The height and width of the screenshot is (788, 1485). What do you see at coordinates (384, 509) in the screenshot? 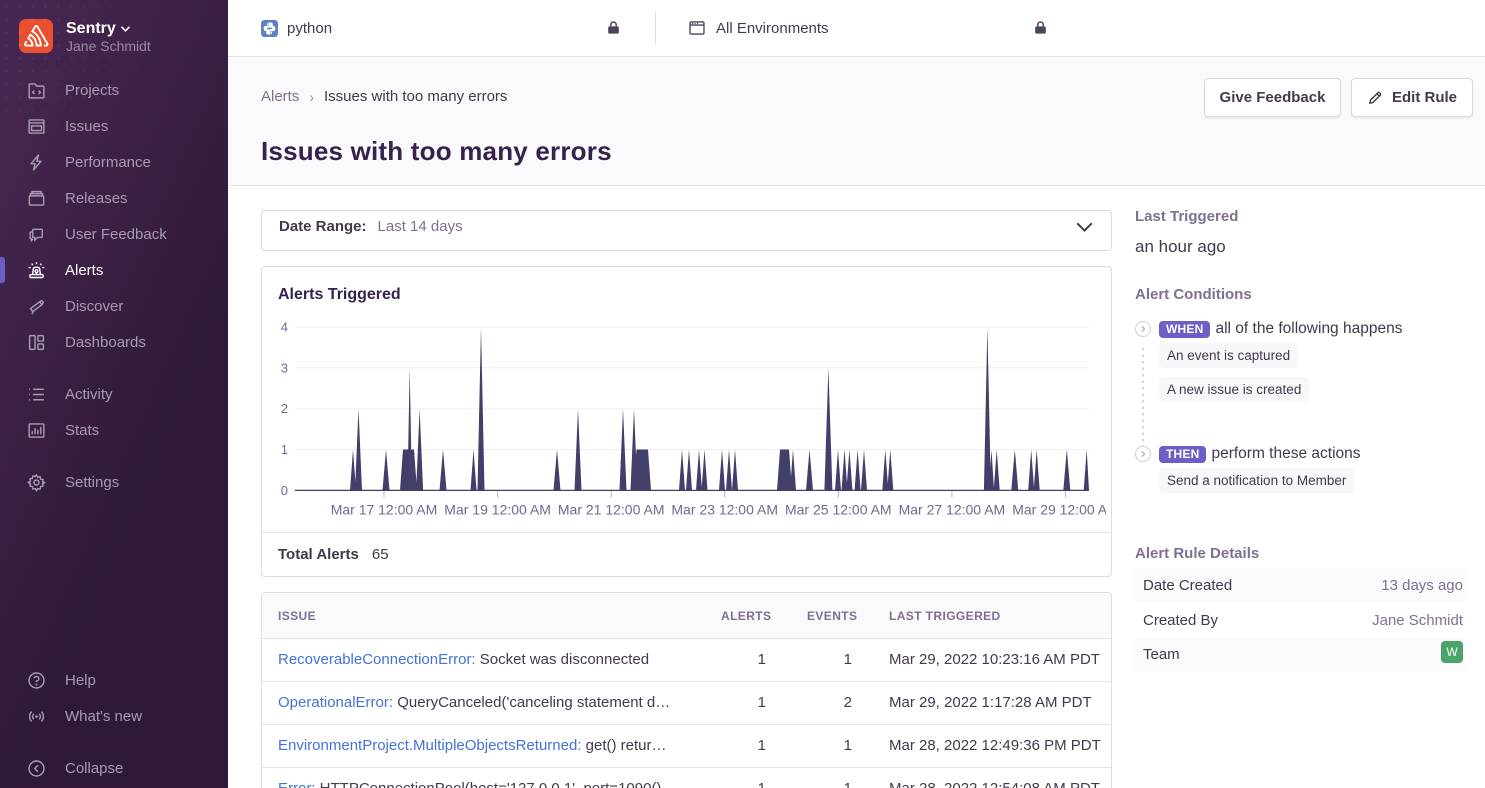
I see `svg-text: Mar 17 12:00 AM` at bounding box center [384, 509].